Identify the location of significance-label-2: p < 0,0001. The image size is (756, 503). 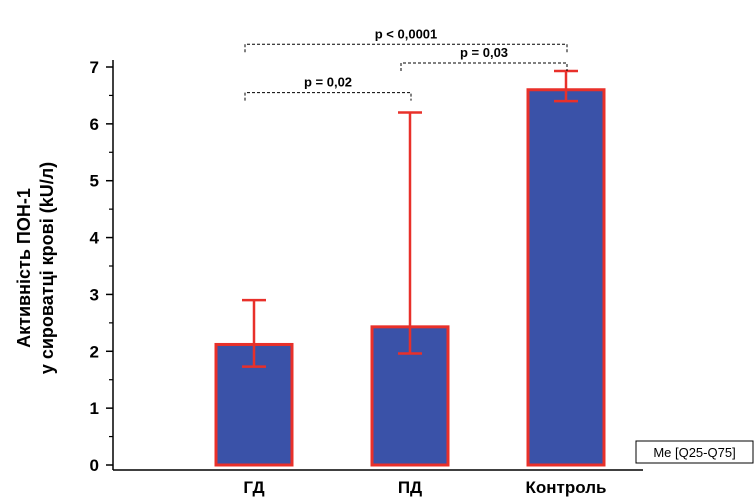
(406, 33).